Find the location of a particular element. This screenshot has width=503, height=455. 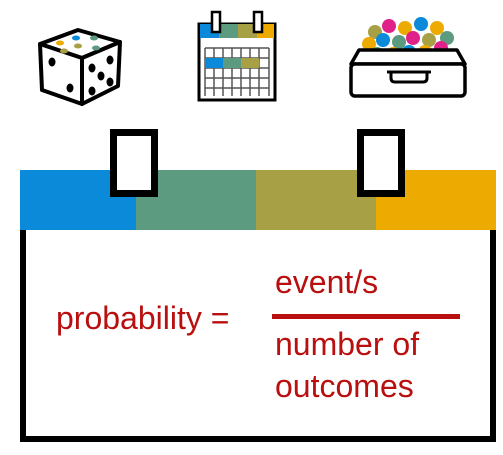

fraction-bar is located at coordinates (366, 316).